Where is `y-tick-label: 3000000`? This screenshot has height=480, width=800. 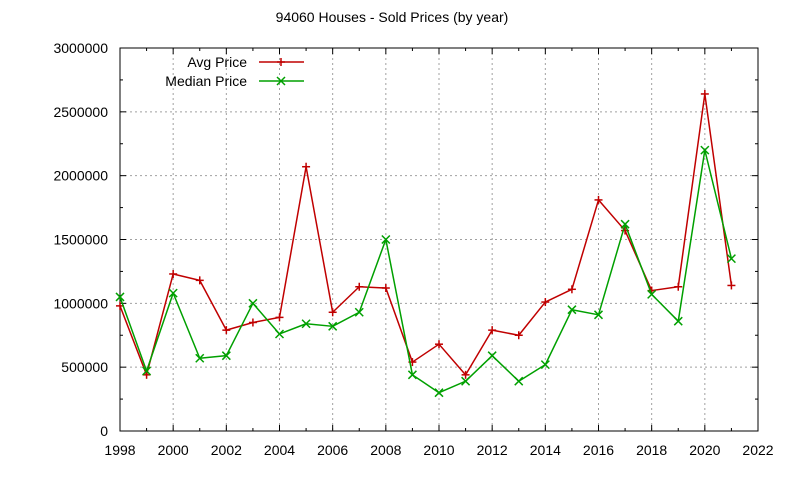
y-tick-label: 3000000 is located at coordinates (80, 48).